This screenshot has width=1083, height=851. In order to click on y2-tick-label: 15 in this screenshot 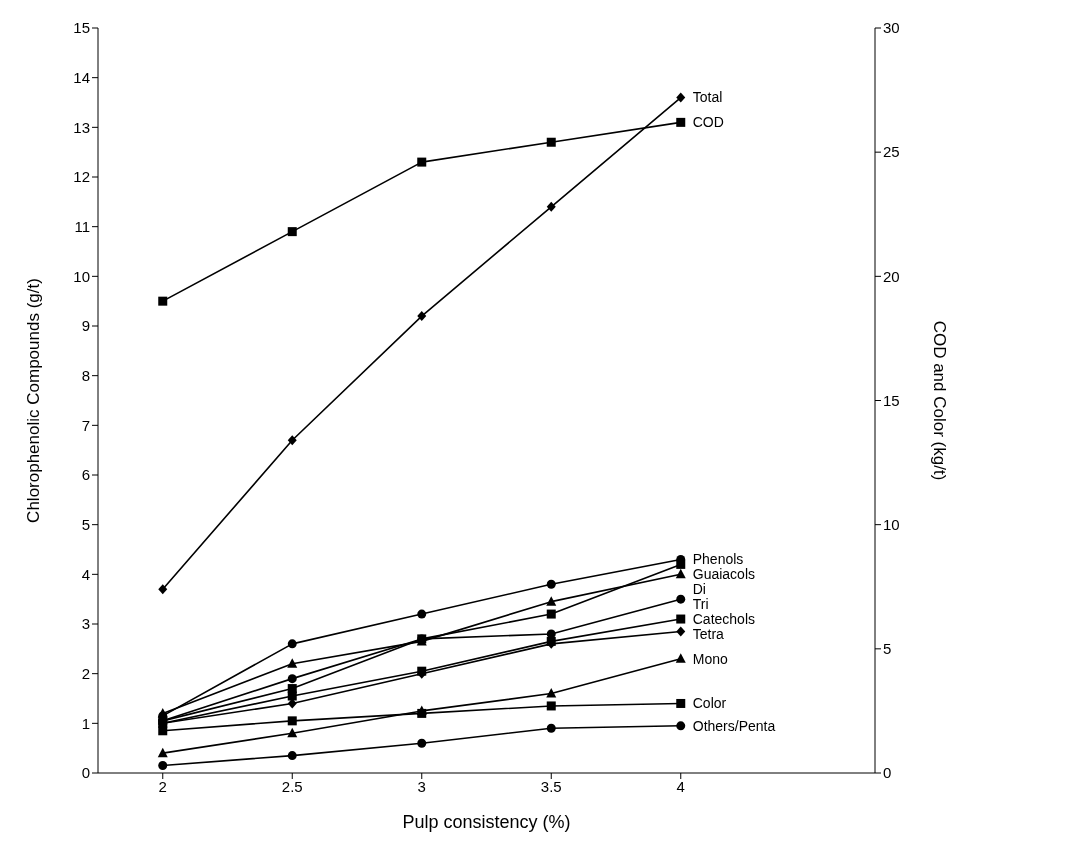, I will do `click(891, 400)`.